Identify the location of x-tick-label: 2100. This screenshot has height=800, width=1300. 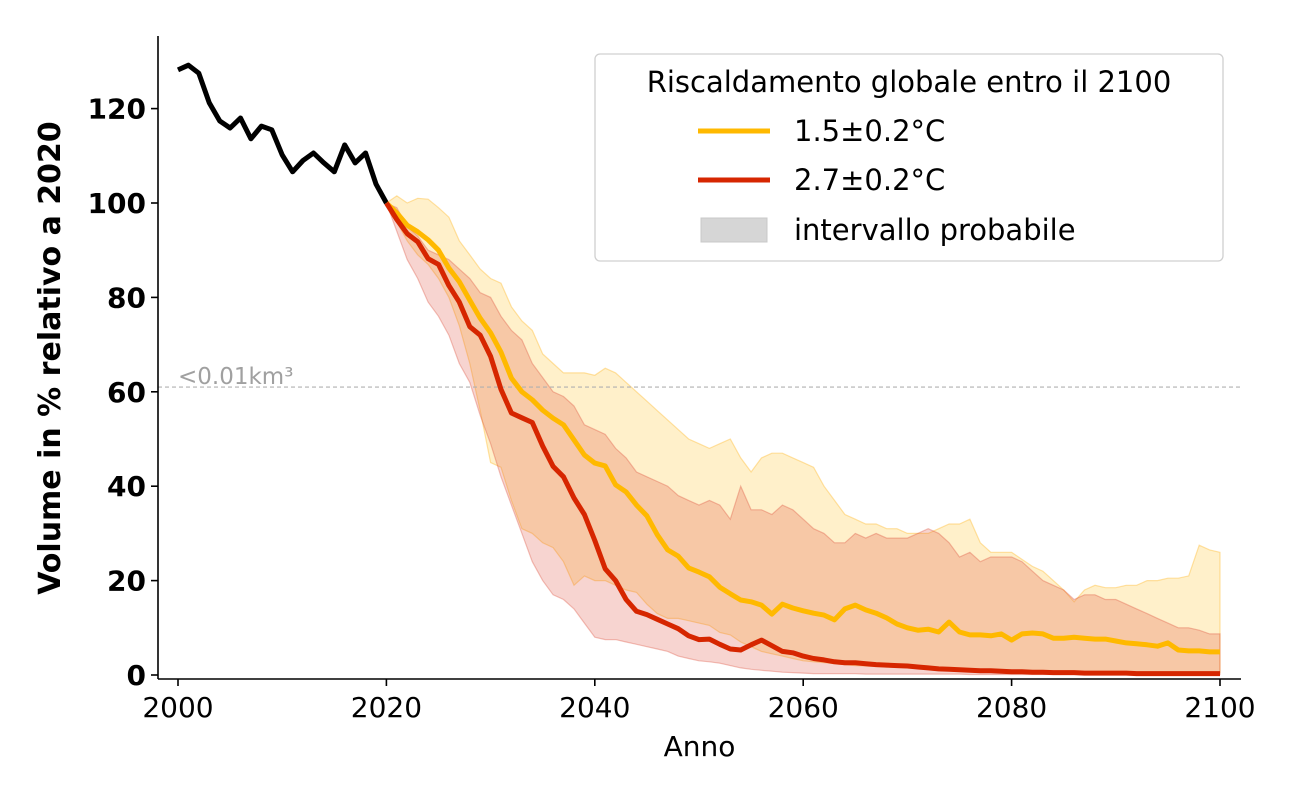
(1219, 707).